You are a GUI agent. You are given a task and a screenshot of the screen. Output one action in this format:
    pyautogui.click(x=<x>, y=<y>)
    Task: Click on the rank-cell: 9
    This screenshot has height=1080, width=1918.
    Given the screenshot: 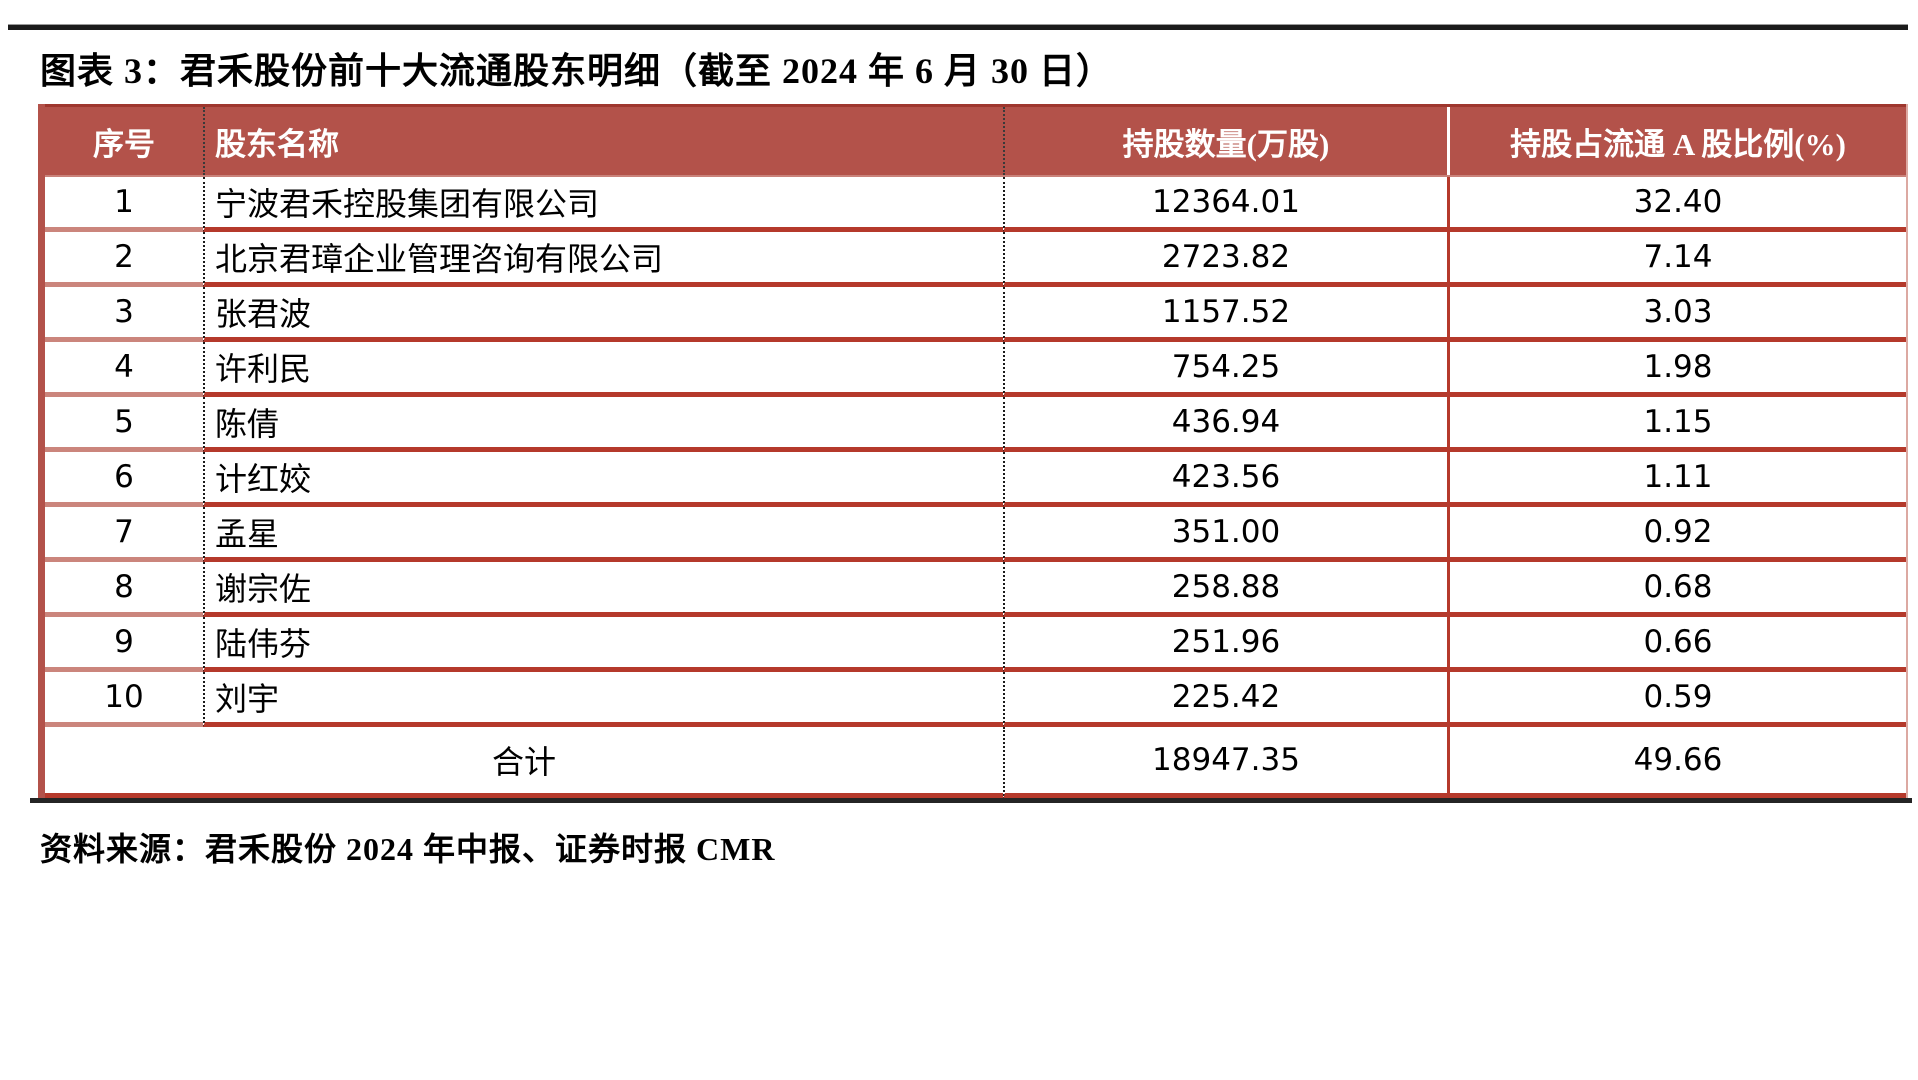 What is the action you would take?
    pyautogui.click(x=124, y=644)
    